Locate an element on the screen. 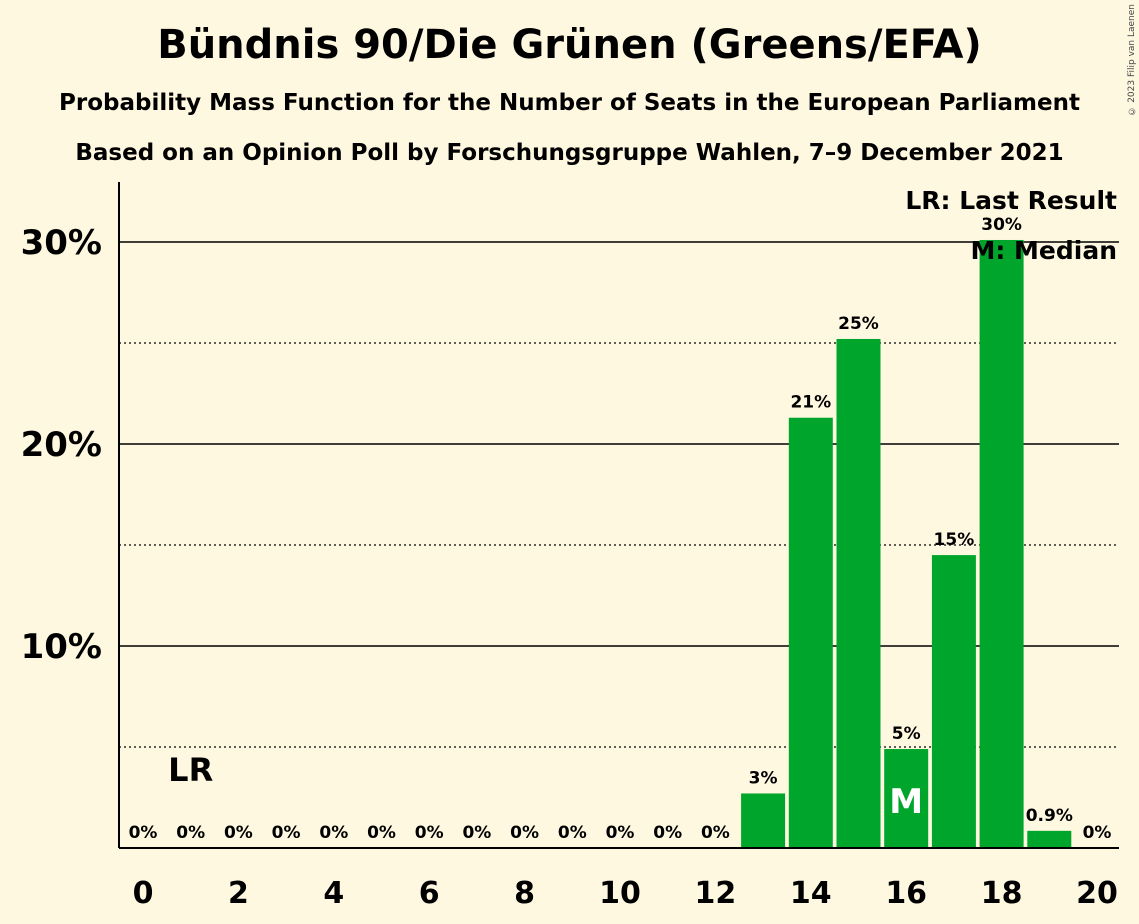  bar-label-seat-4: 0% is located at coordinates (333, 833).